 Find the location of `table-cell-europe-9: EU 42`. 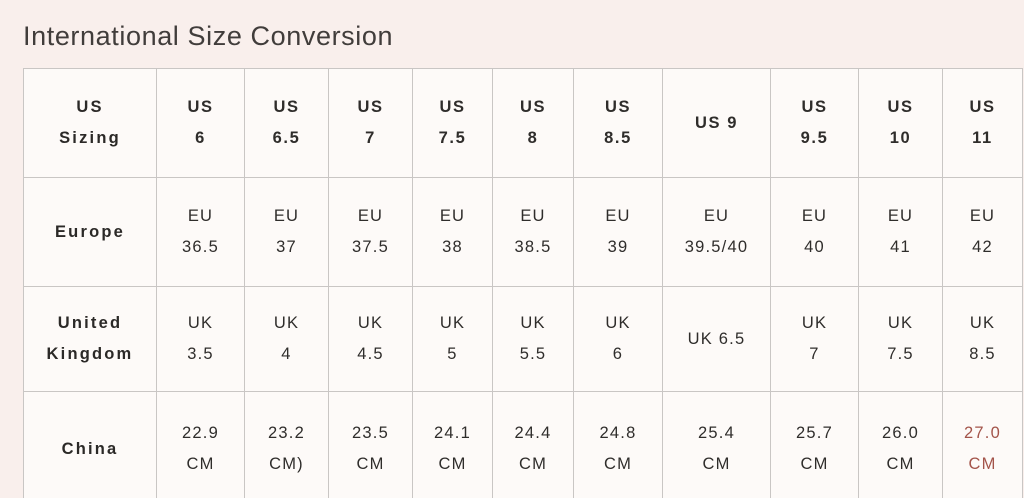

table-cell-europe-9: EU 42 is located at coordinates (982, 232).